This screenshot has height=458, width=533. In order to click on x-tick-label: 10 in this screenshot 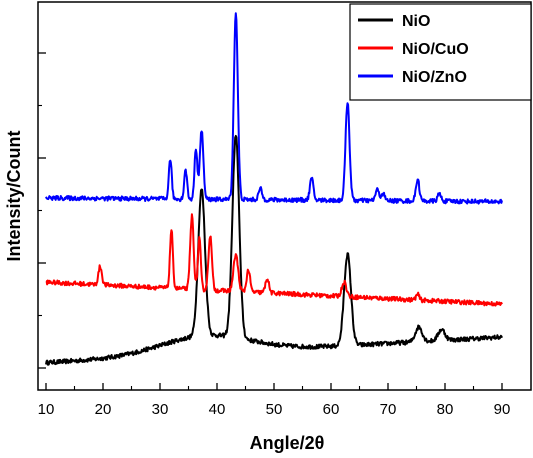, I will do `click(46, 409)`.